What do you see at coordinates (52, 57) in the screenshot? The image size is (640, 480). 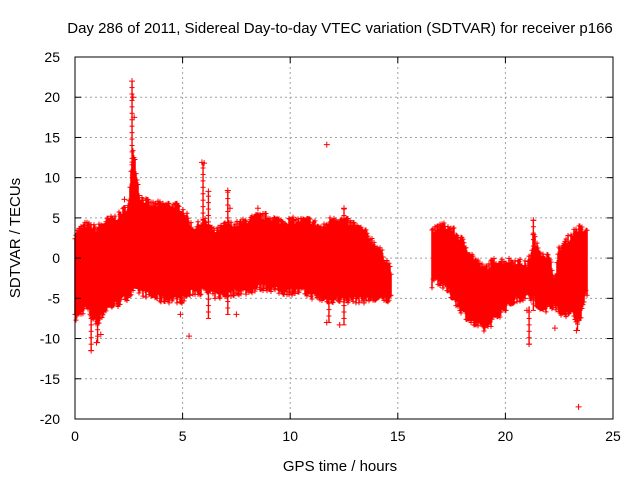 I see `y-tick-label: 25` at bounding box center [52, 57].